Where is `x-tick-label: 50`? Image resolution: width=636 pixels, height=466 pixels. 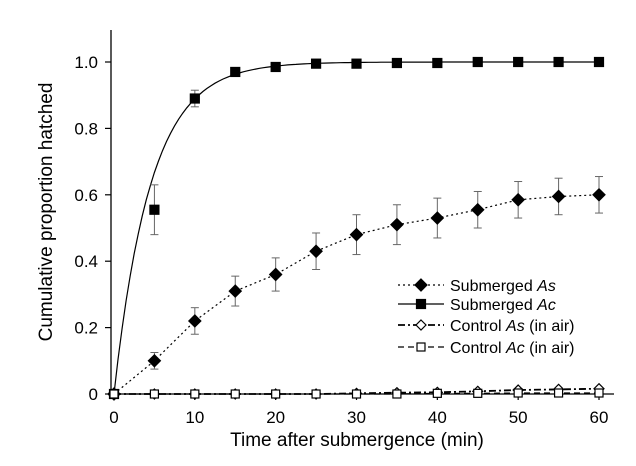
x-tick-label: 50 is located at coordinates (518, 417).